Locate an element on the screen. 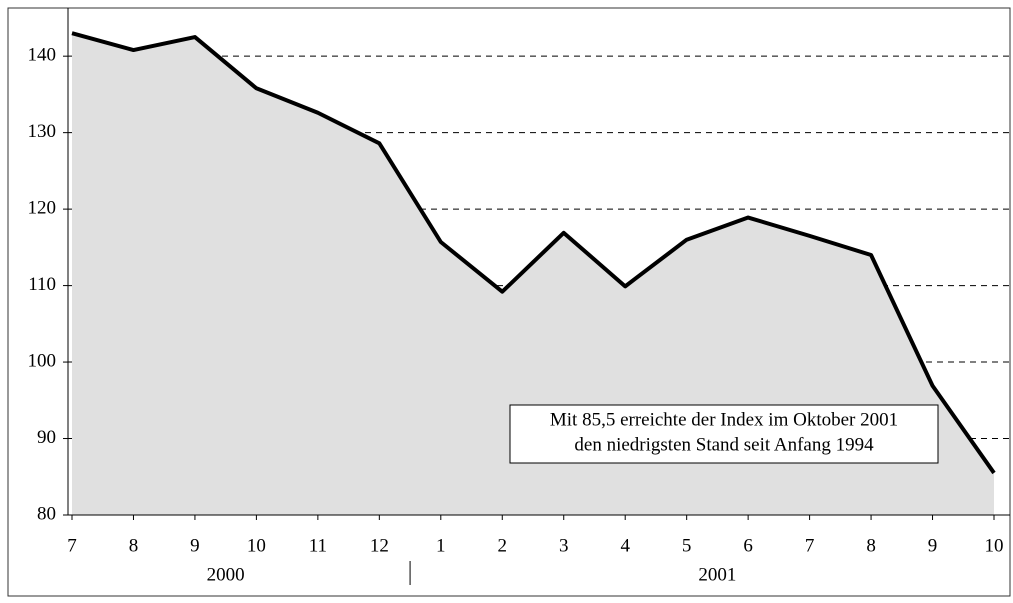 This screenshot has width=1013, height=603. y-tick-label: 140 is located at coordinates (42, 55).